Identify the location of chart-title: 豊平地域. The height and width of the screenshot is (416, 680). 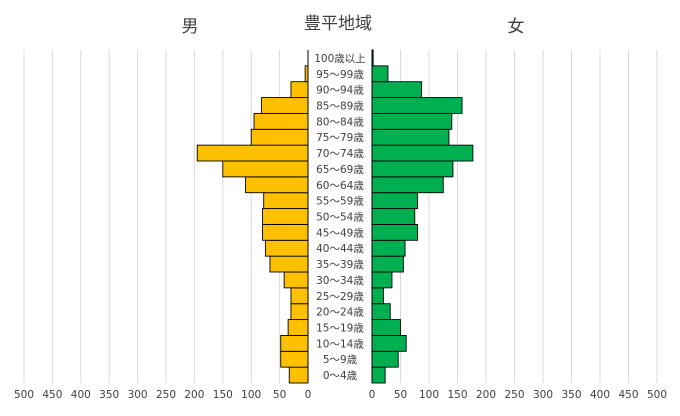
(338, 24).